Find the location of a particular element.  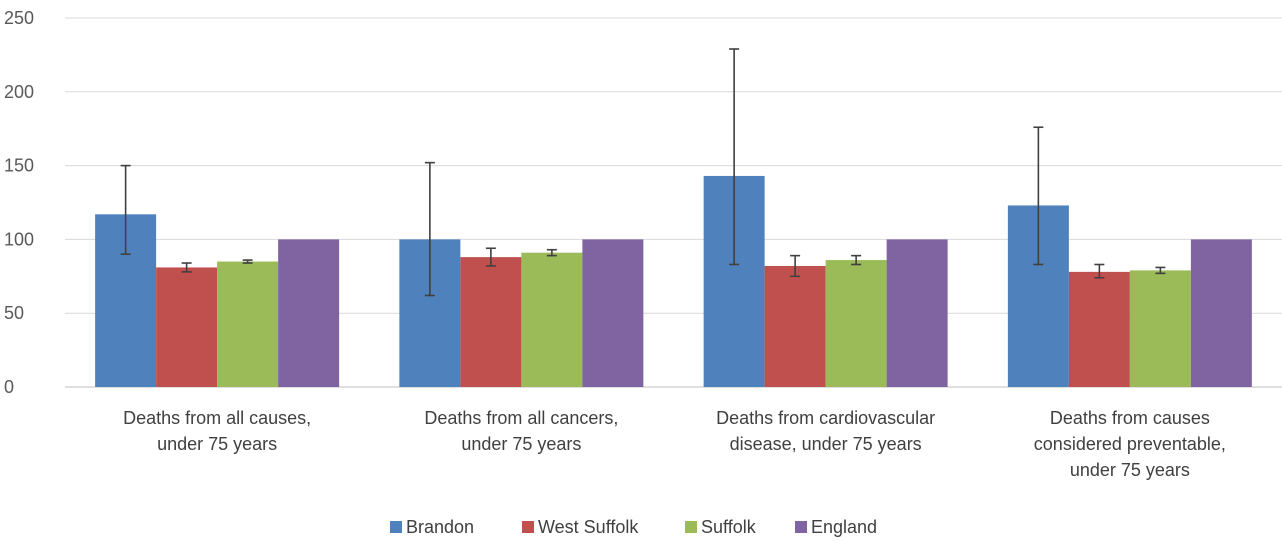

y-tick-label: 150 is located at coordinates (19, 166).